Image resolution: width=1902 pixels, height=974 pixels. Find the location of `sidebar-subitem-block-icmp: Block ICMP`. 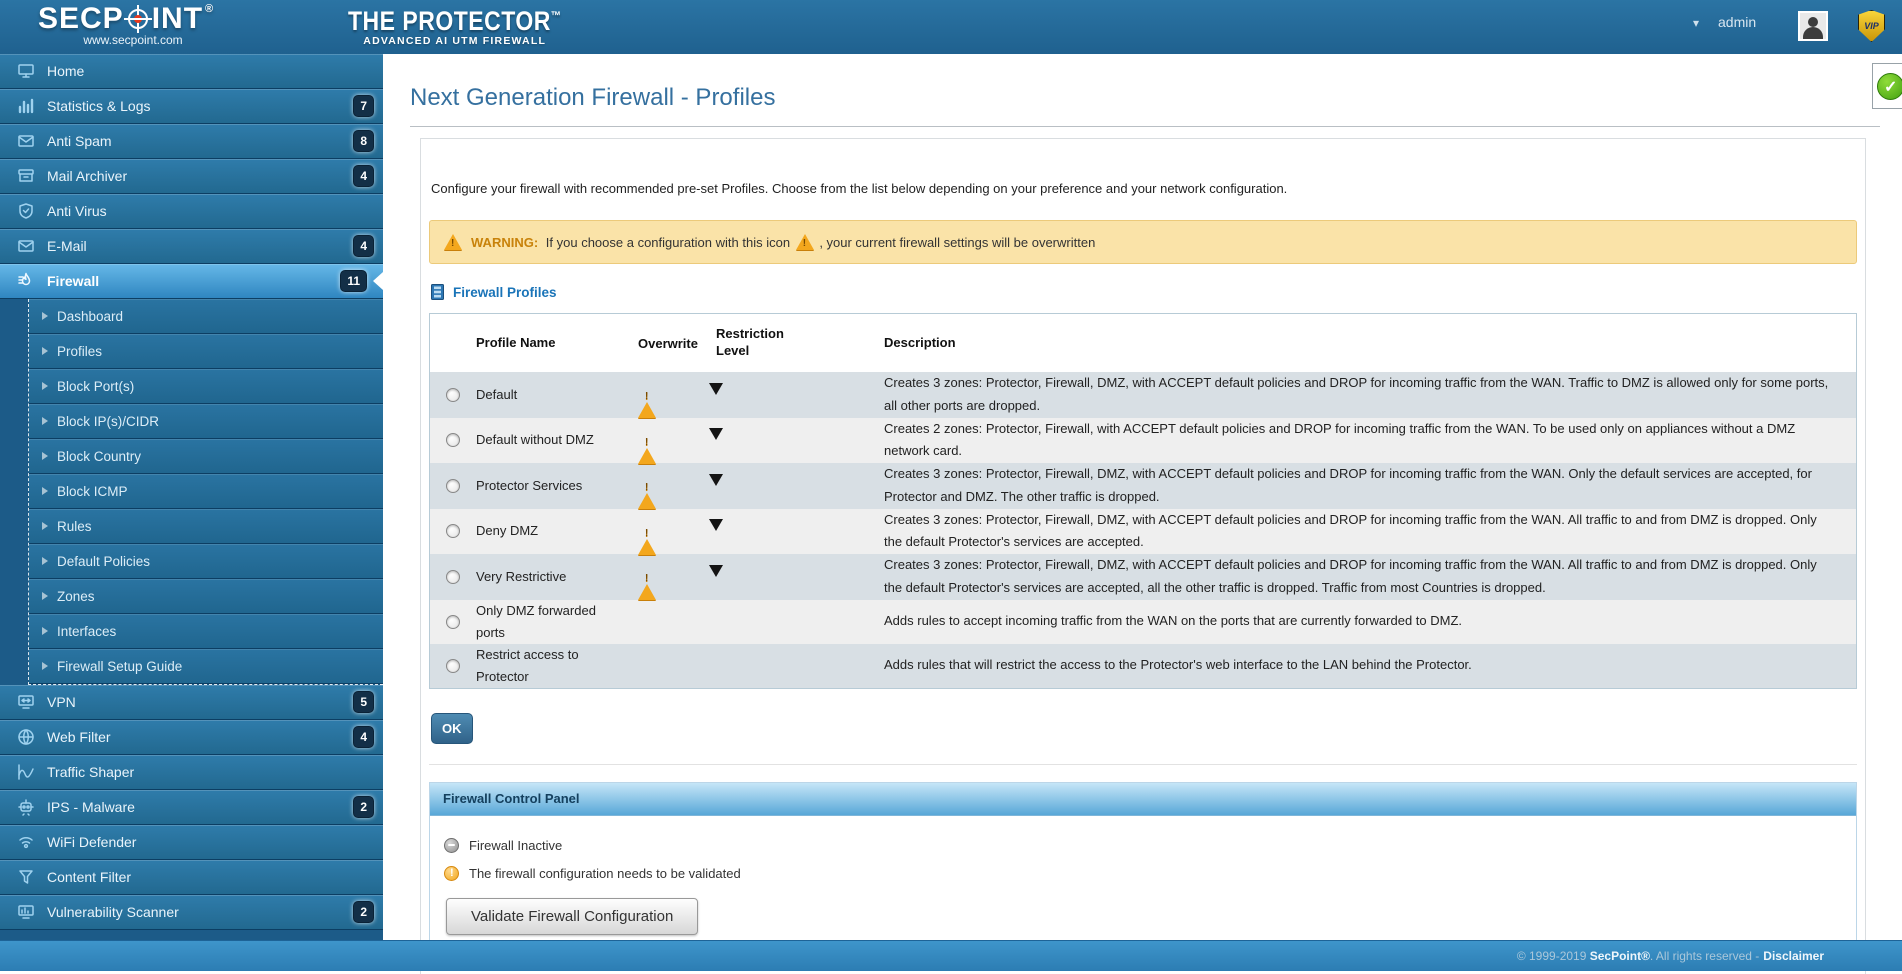

sidebar-subitem-block-icmp: Block ICMP is located at coordinates (206, 491).